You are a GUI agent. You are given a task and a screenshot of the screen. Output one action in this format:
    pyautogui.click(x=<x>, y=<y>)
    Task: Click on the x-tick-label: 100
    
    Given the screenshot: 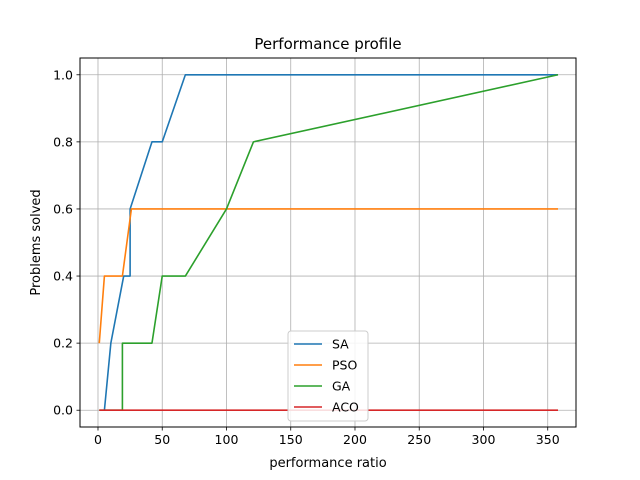 What is the action you would take?
    pyautogui.click(x=227, y=439)
    